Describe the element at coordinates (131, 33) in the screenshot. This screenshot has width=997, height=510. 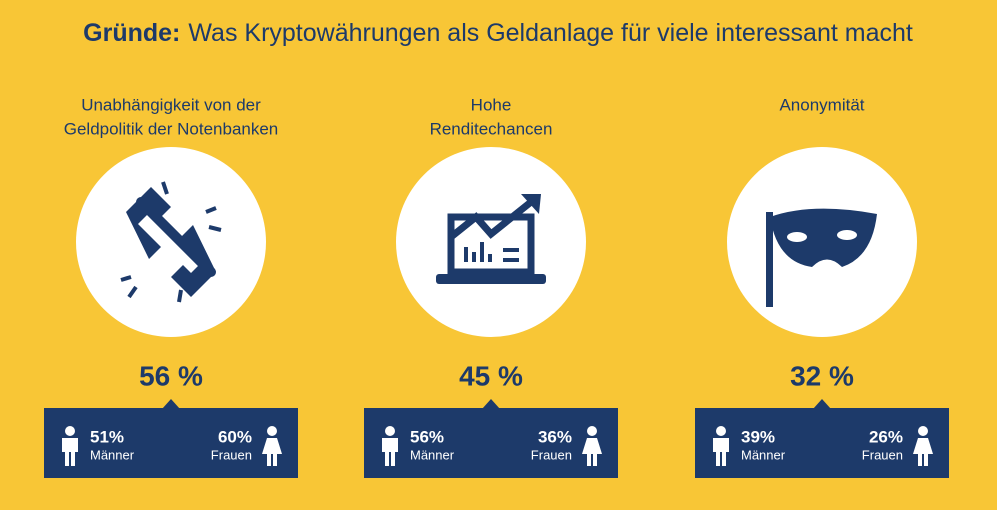
I see `title-bold: Gründe:` at that location.